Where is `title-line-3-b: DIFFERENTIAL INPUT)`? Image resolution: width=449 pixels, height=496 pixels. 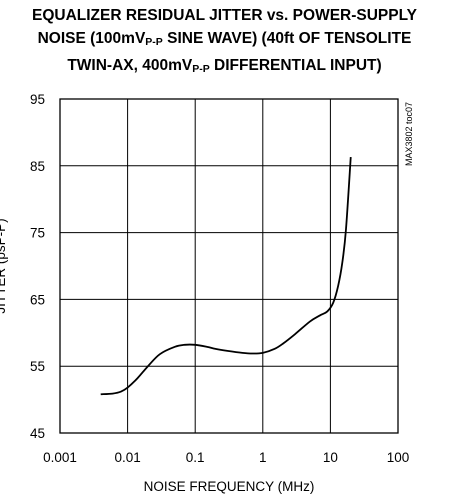
title-line-3-b: DIFFERENTIAL INPUT) is located at coordinates (295, 65).